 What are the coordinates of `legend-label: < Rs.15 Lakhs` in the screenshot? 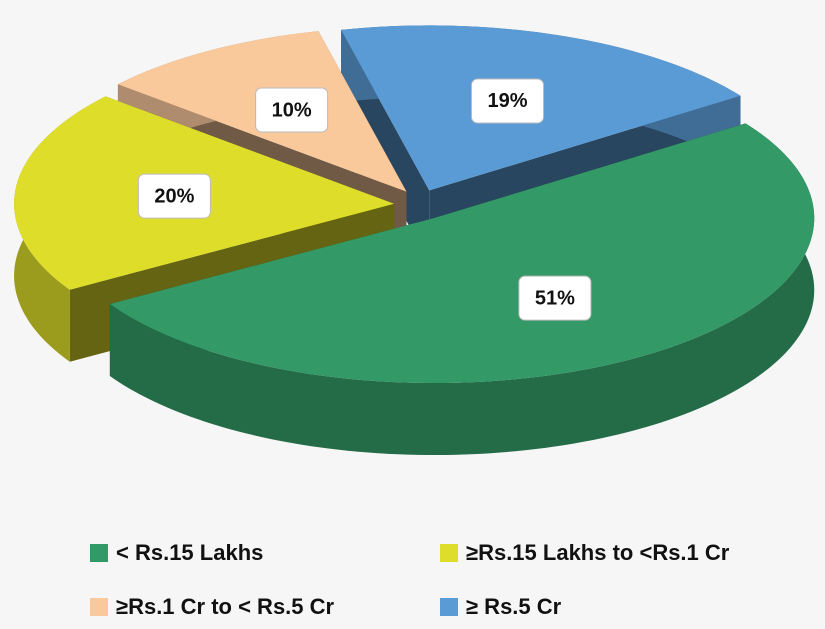 It's located at (189, 552).